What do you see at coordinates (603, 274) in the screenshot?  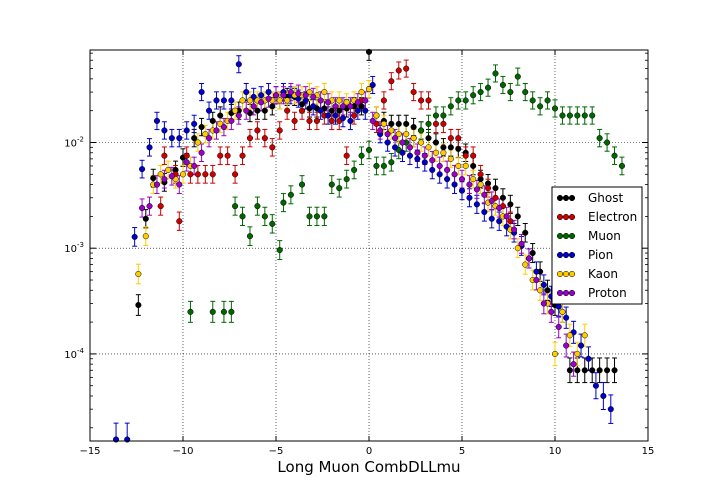 I see `legend-label: Kaon` at bounding box center [603, 274].